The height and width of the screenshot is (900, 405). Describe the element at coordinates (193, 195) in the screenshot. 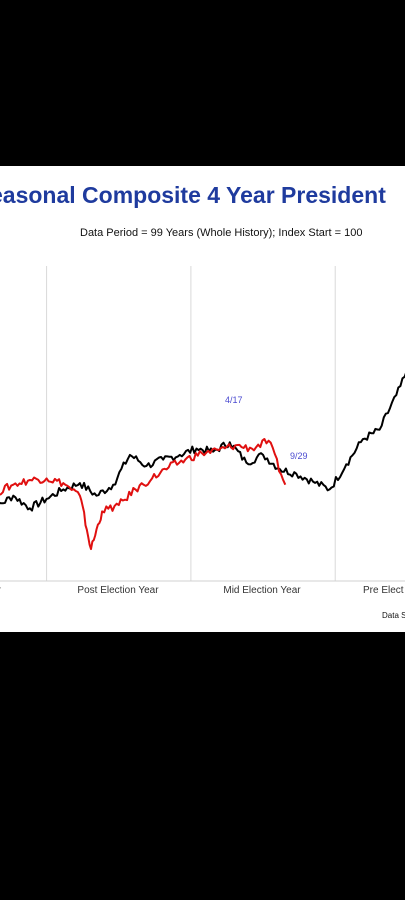

I see `chart-title: easonal Composite 4 Year President` at that location.